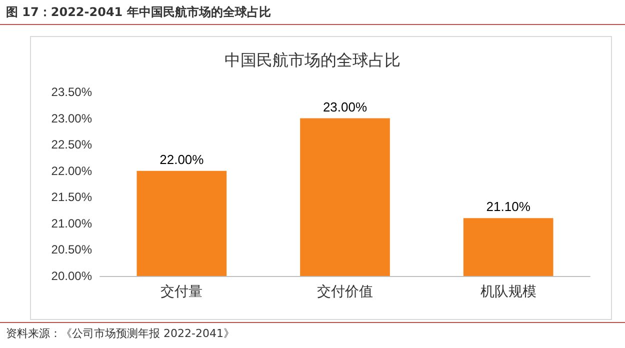 This screenshot has width=625, height=348. Describe the element at coordinates (71, 276) in the screenshot. I see `y-tick-label: 20.00%` at that location.